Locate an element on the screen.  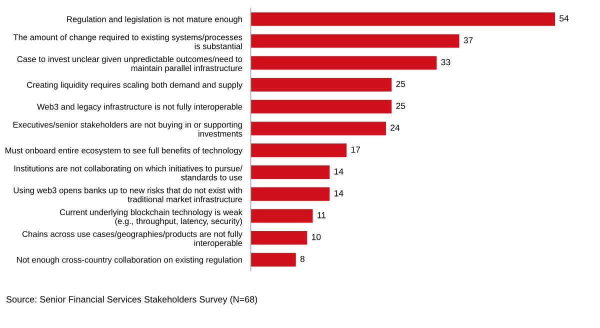
y-tick-label: The amount of change required to existing systems/processes is substantial is located at coordinates (127, 42).